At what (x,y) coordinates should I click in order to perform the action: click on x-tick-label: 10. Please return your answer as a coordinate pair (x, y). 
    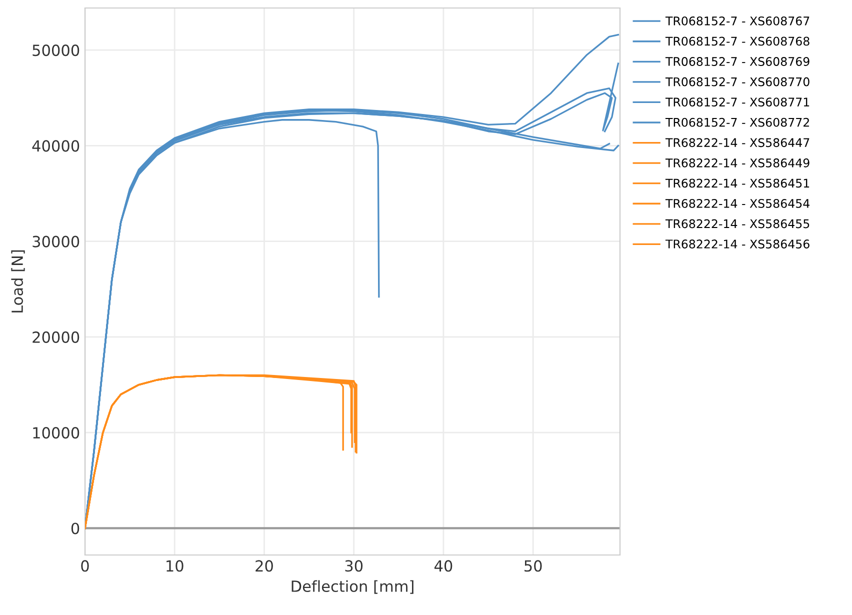
    Looking at the image, I should click on (175, 566).